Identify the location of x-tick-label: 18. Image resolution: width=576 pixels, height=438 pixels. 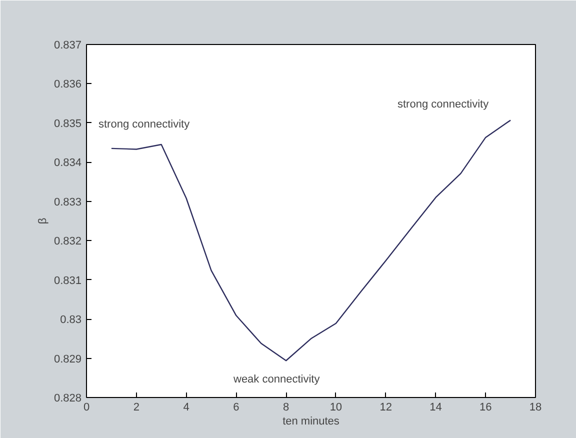
(535, 408).